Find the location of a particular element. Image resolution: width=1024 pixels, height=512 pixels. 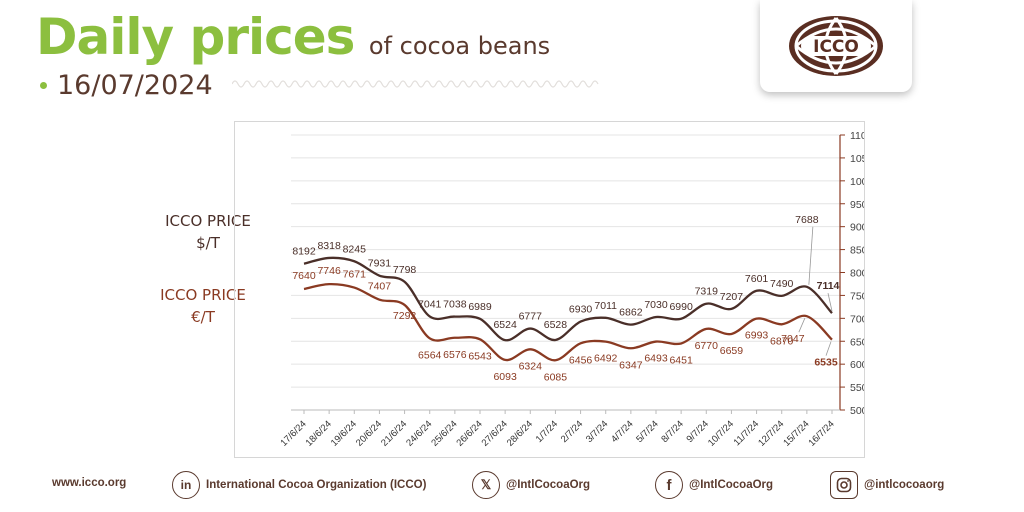

data-label: 6990 is located at coordinates (681, 307).